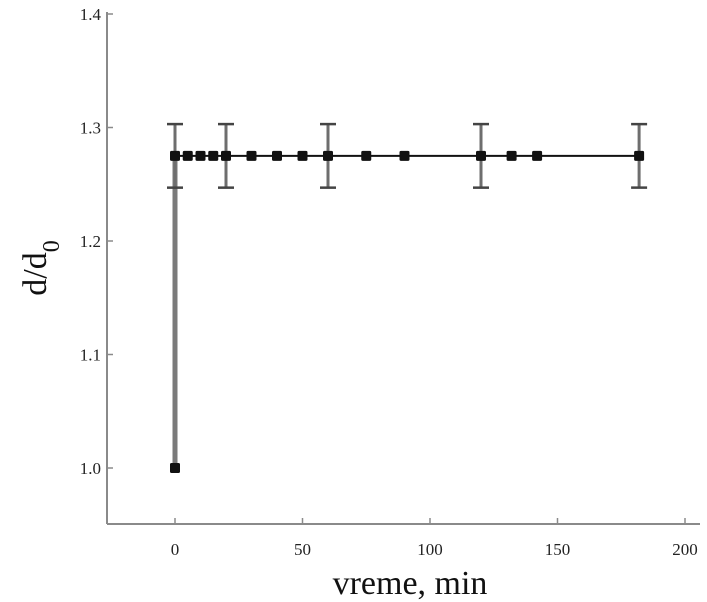 The image size is (707, 602). Describe the element at coordinates (91, 14) in the screenshot. I see `y-tick-label: 1.4` at that location.